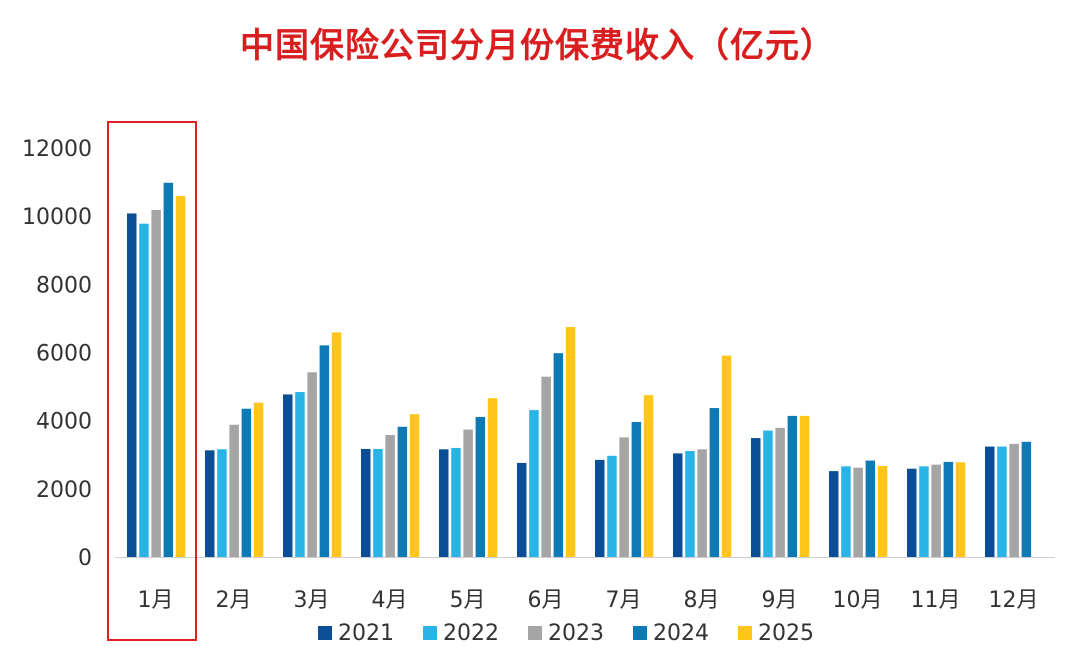 Image resolution: width=1075 pixels, height=664 pixels. Describe the element at coordinates (57, 217) in the screenshot. I see `y-tick-label: 10000` at that location.